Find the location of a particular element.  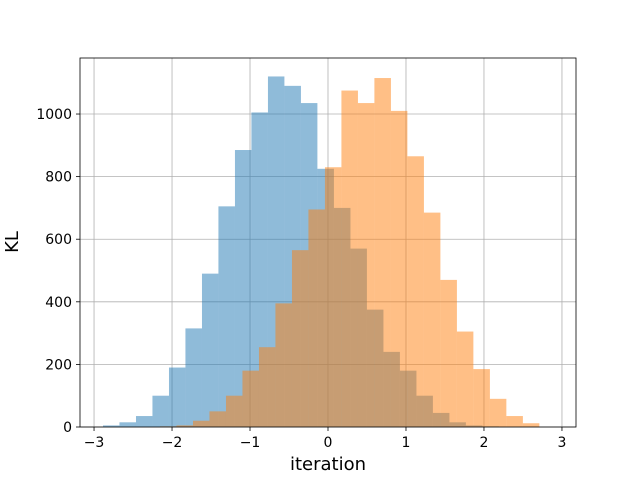

y-axis-label: KL is located at coordinates (12, 242).